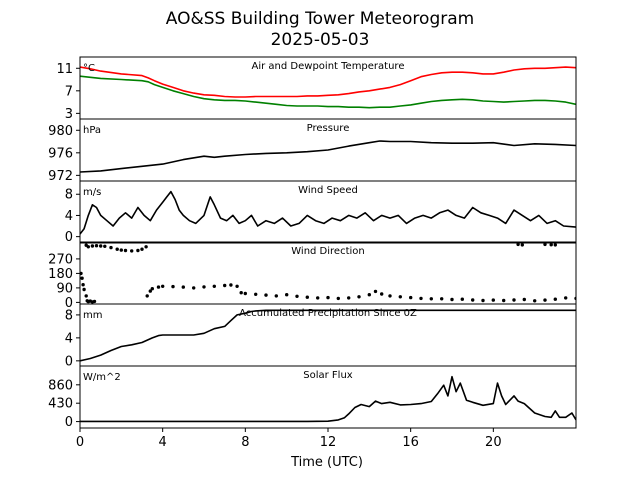 The image size is (640, 485). What do you see at coordinates (60, 153) in the screenshot?
I see `pressure-ytick-label-1: 976` at bounding box center [60, 153].